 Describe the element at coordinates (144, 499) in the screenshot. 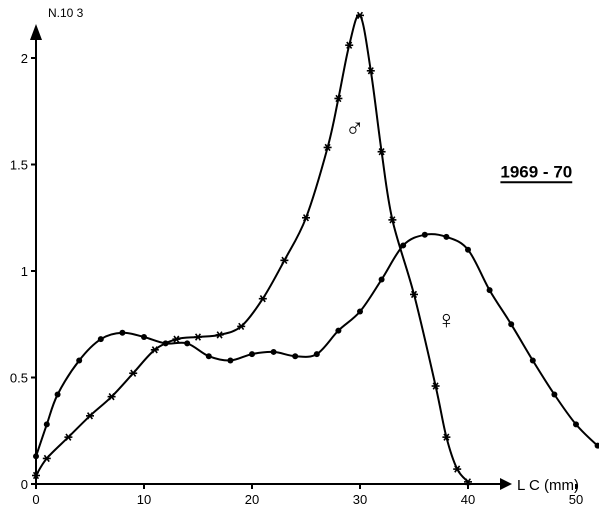

I see `x-tick-label: 10` at that location.